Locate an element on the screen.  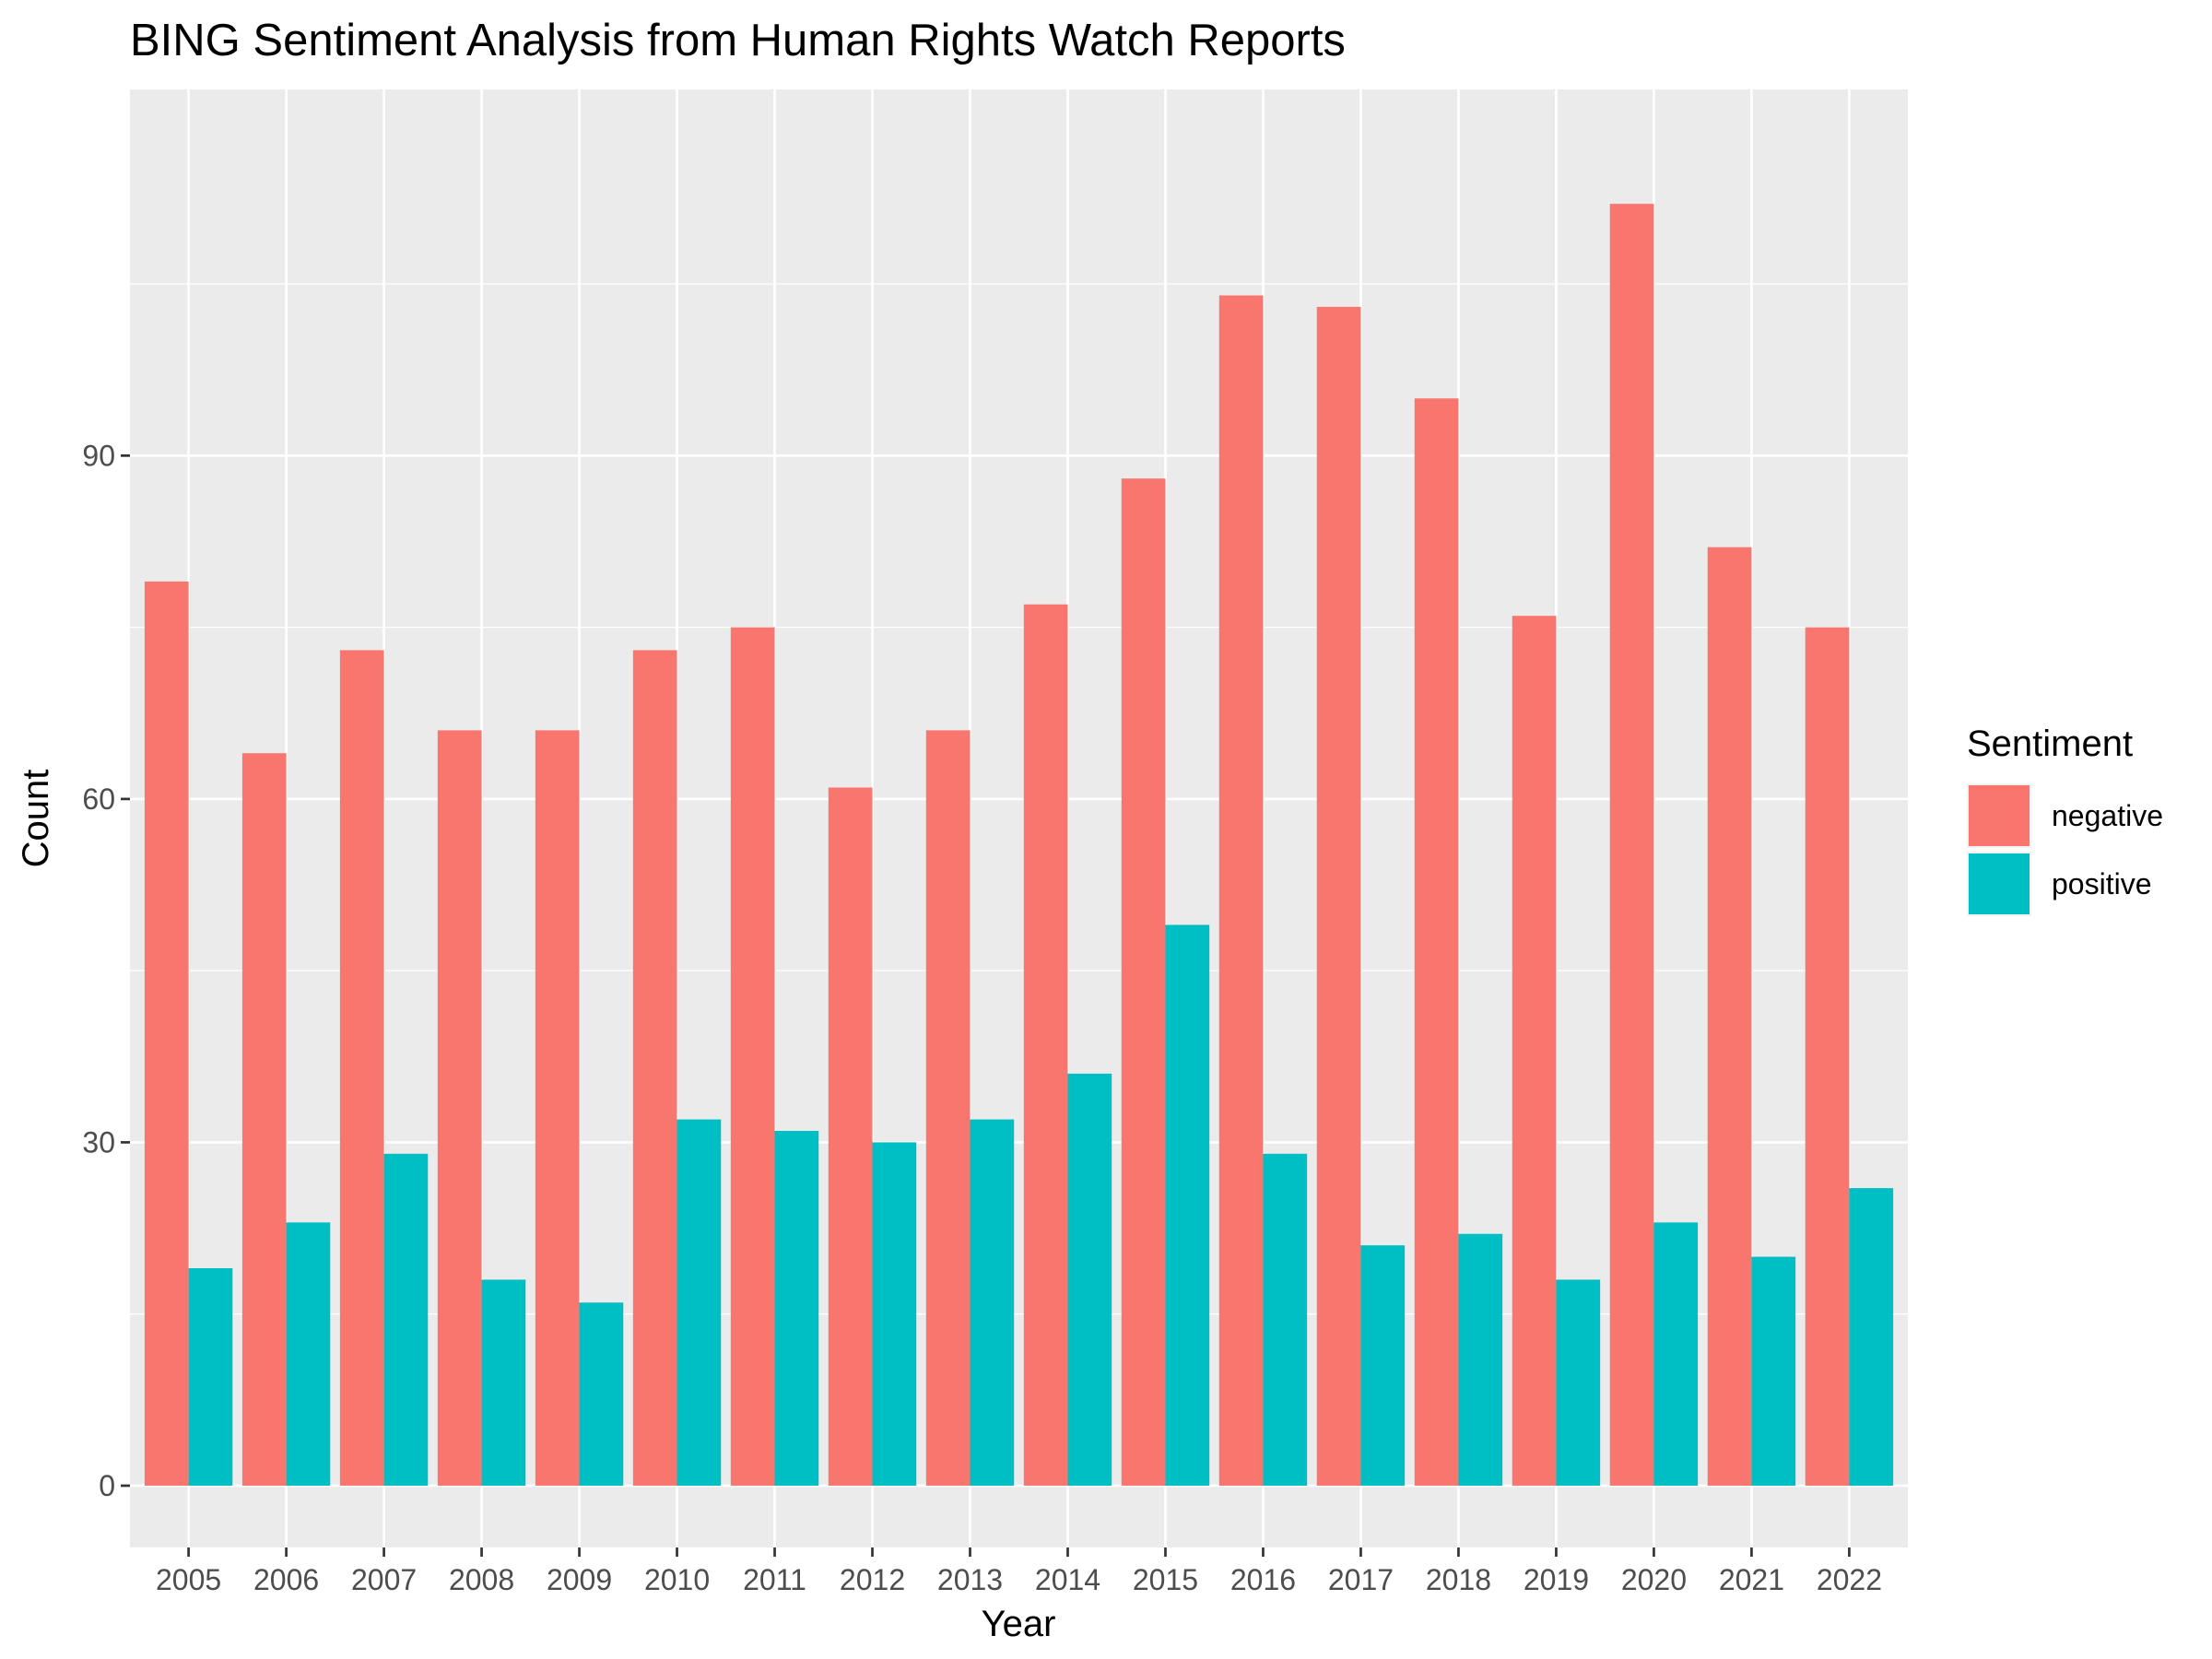
x-tick-label: 2011 is located at coordinates (774, 1579).